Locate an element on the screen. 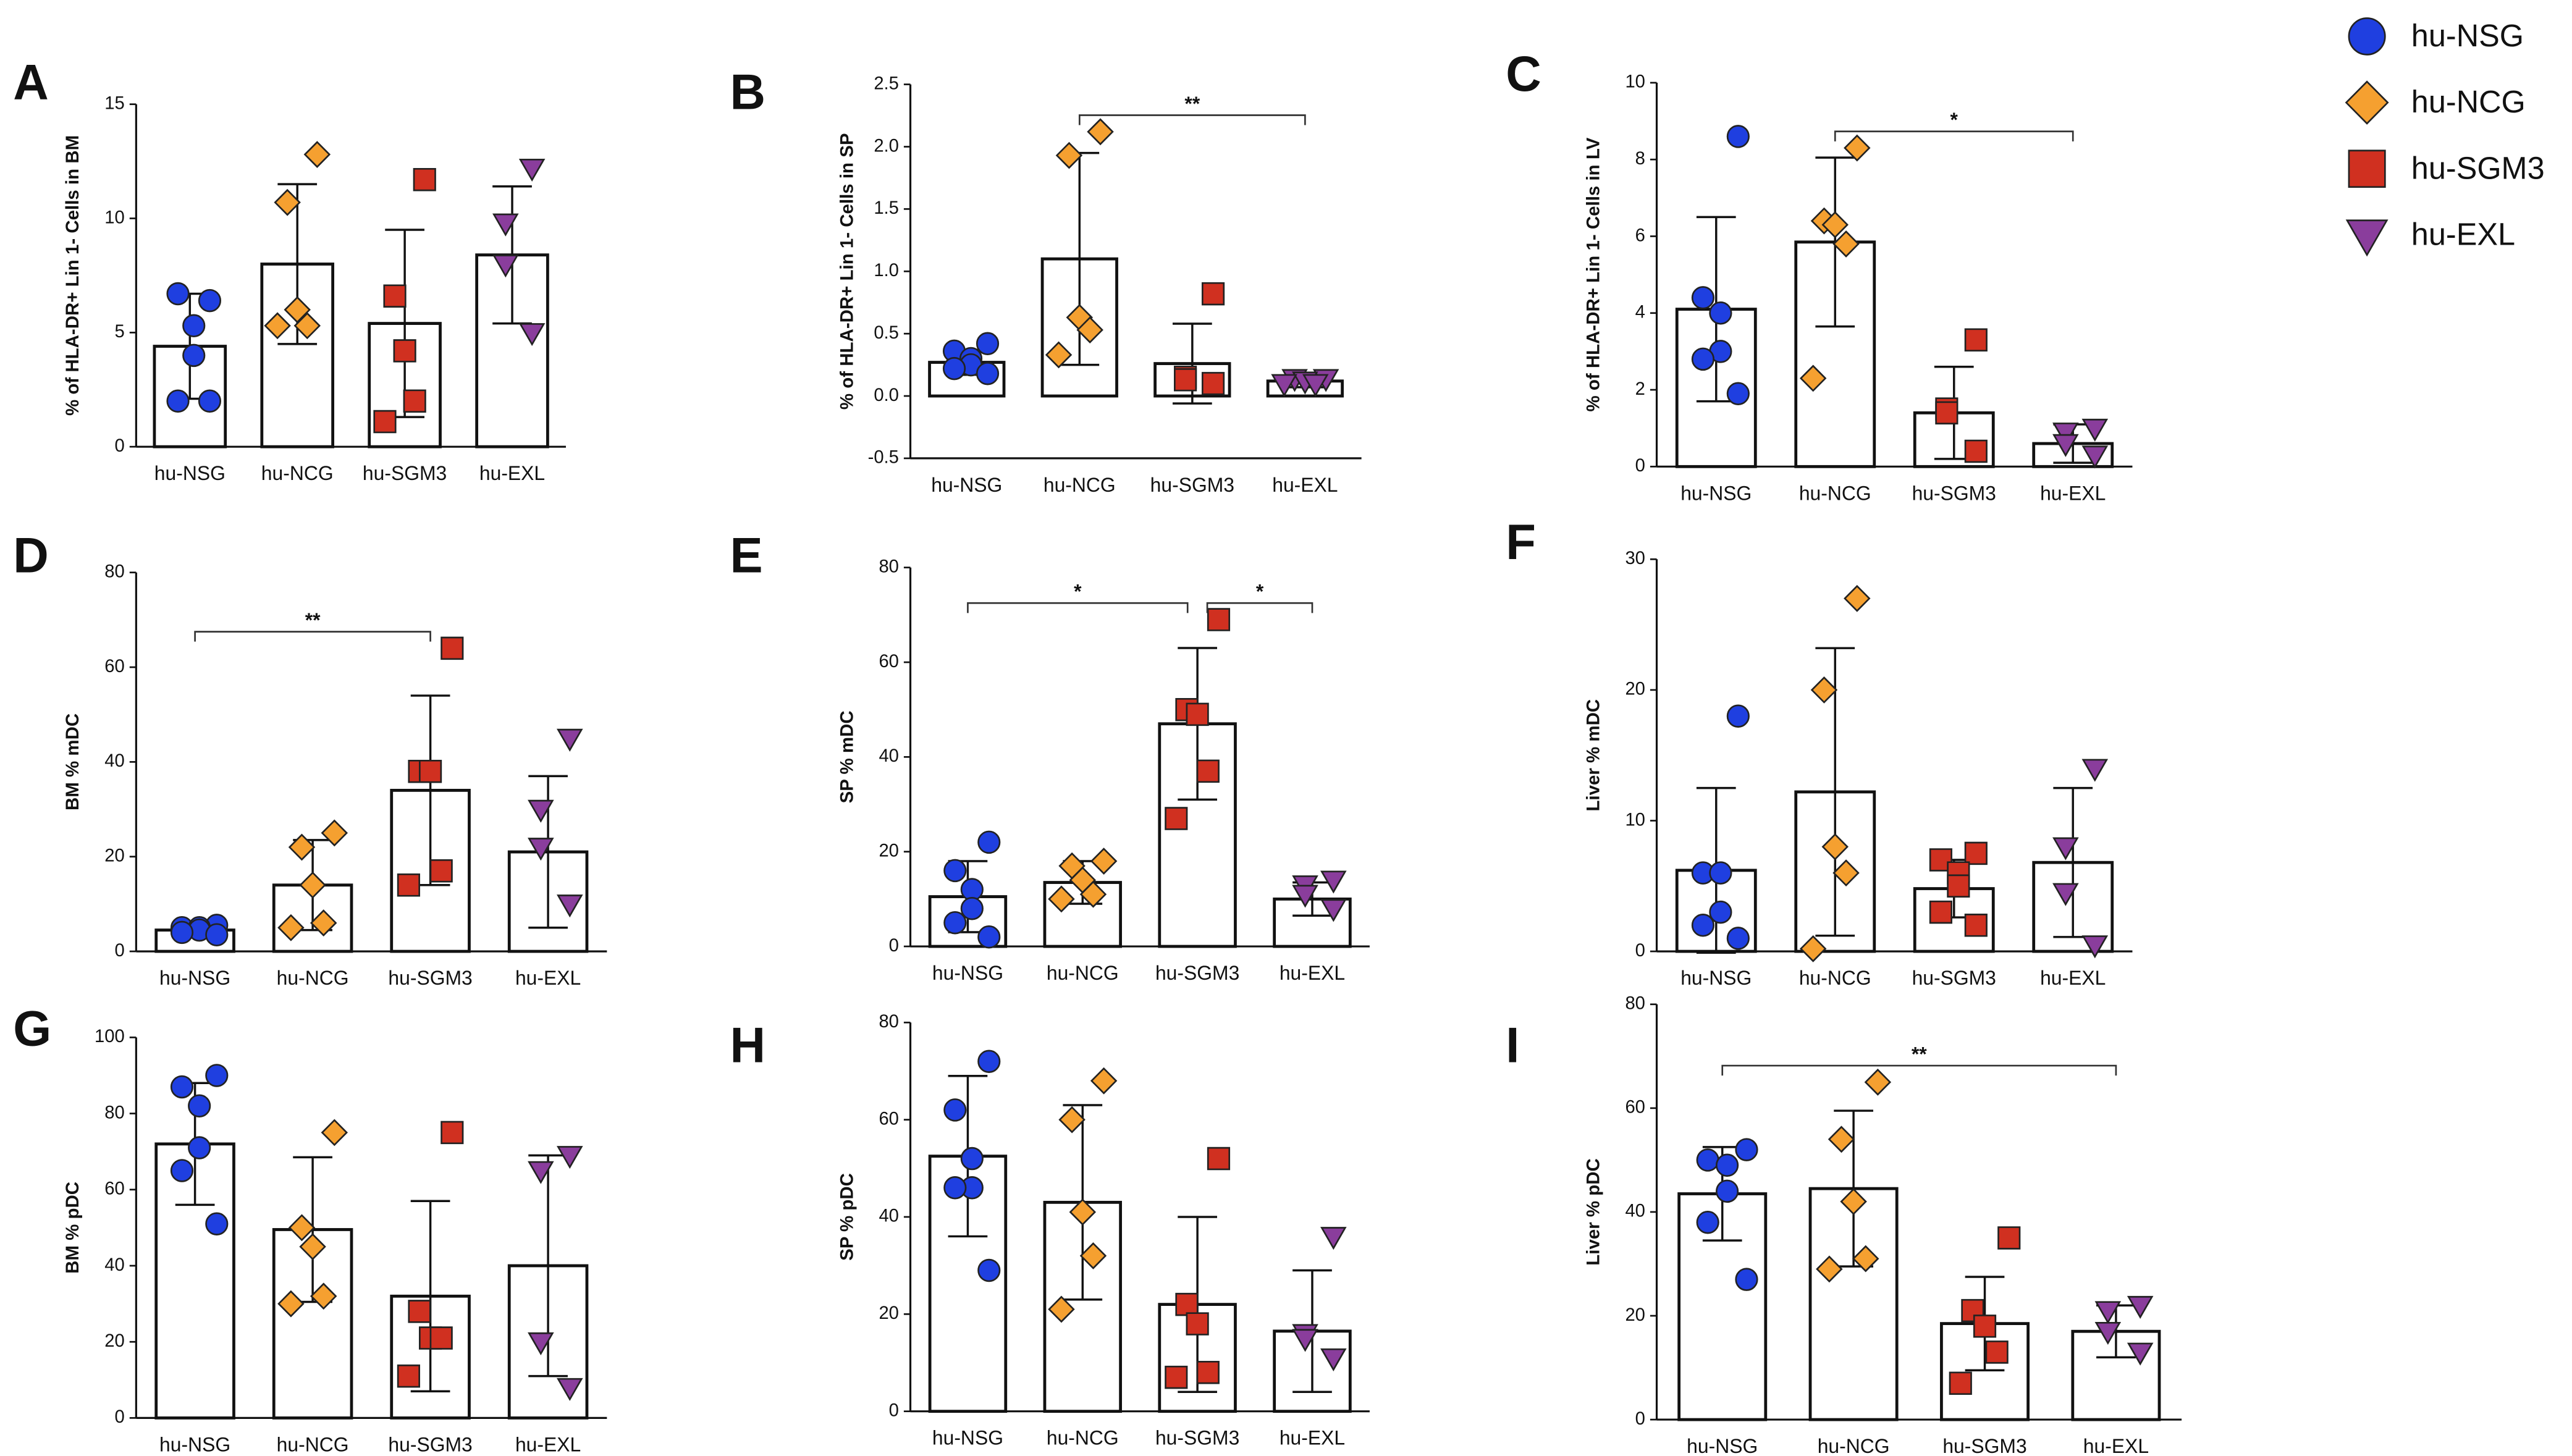 The height and width of the screenshot is (1456, 2572). panel-label: I is located at coordinates (1512, 1044).